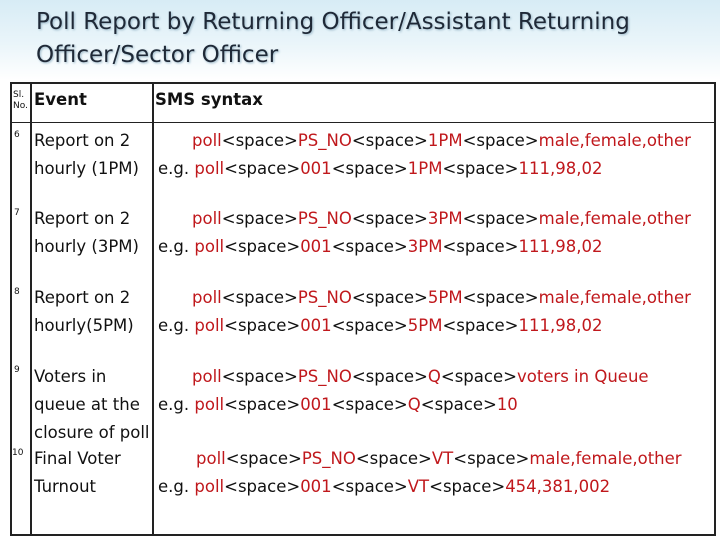 The width and height of the screenshot is (720, 540). What do you see at coordinates (17, 370) in the screenshot?
I see `row-number: 9` at bounding box center [17, 370].